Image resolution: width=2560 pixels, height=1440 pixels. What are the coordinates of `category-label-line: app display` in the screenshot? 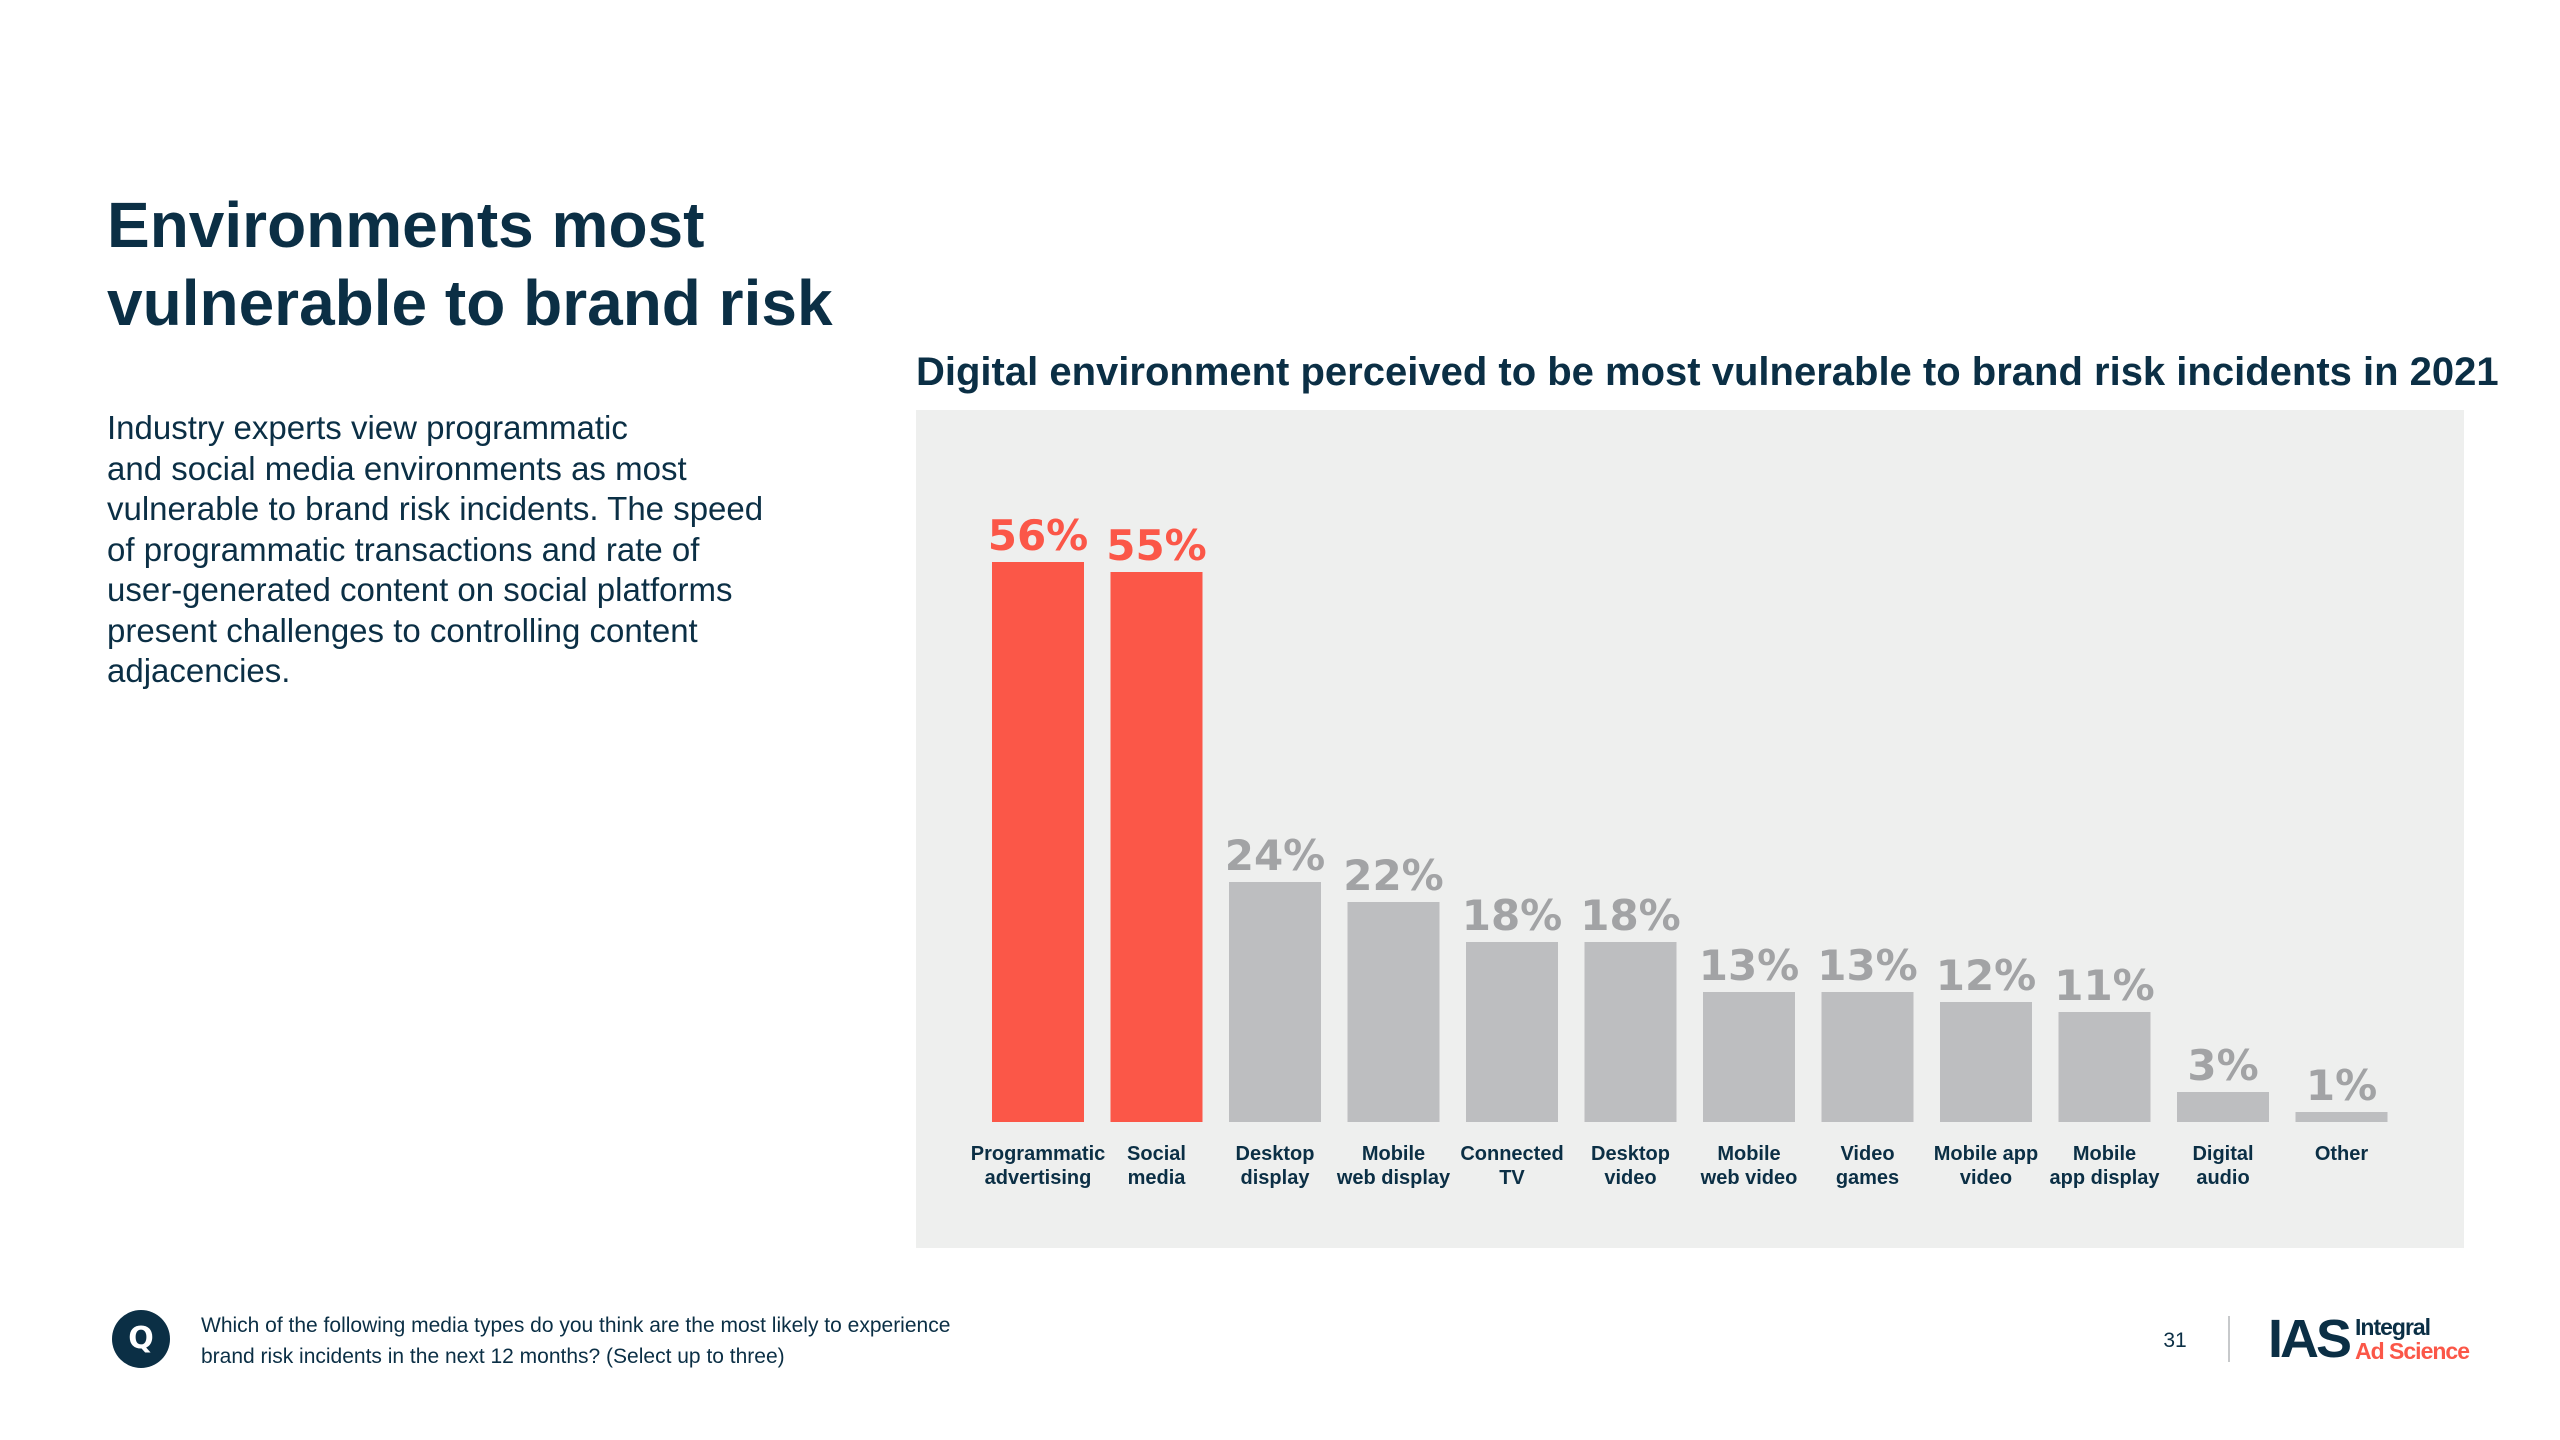 It's located at (2104, 1178).